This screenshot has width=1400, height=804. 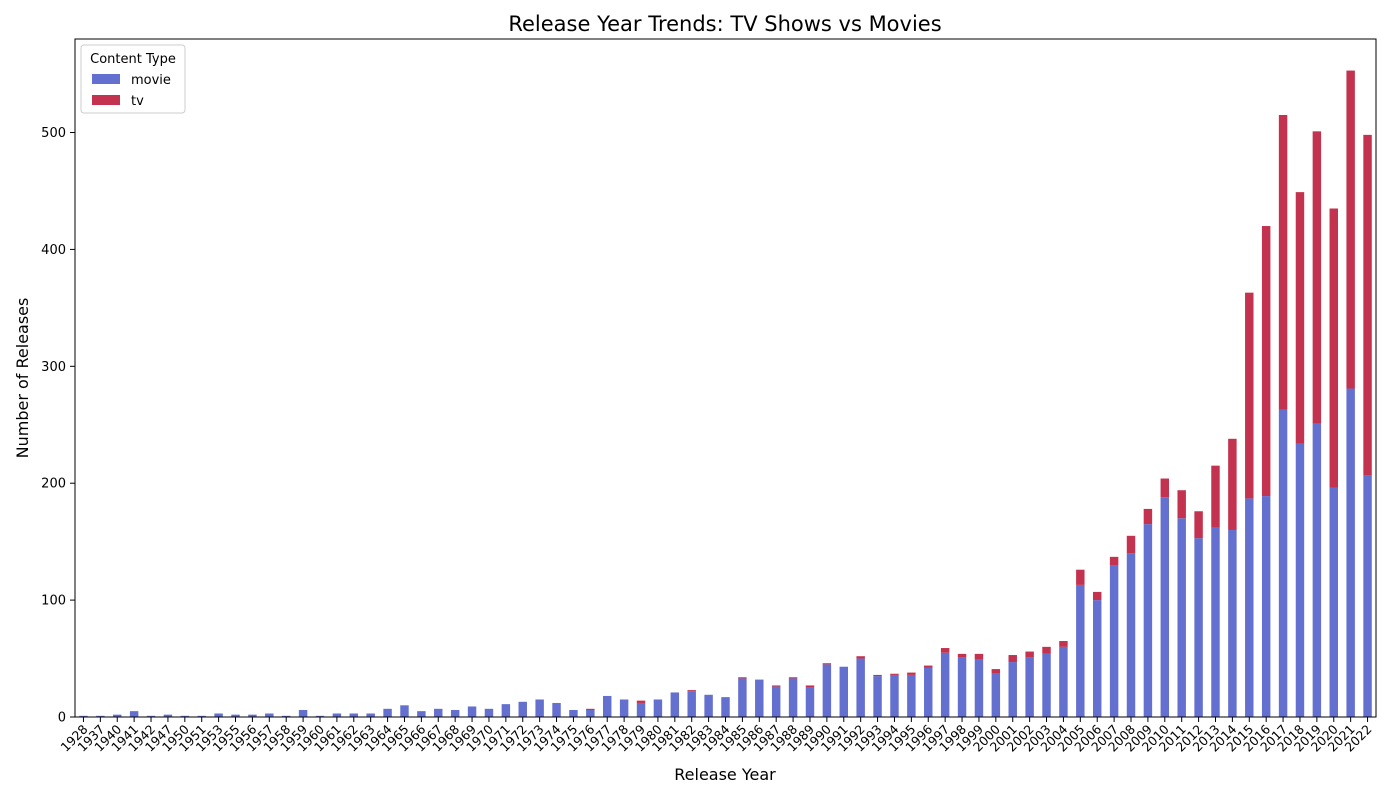 I want to click on y-tick-label-0: 0, so click(x=62, y=718).